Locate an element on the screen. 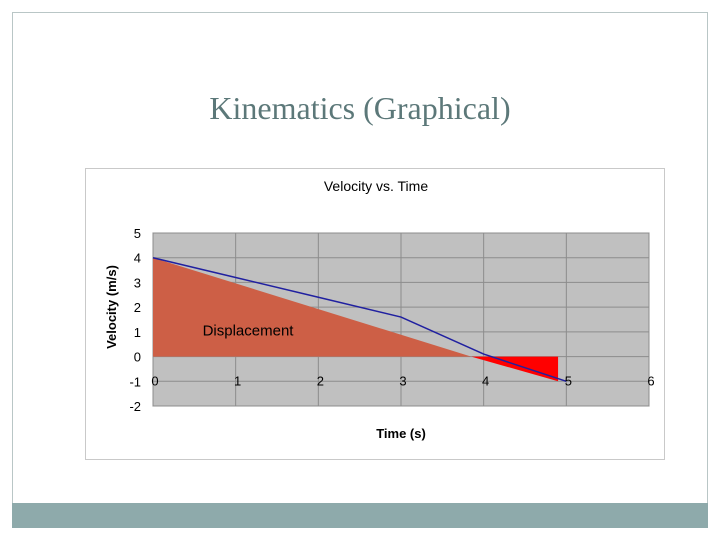 This screenshot has height=540, width=720. y-axis-title: Velocity (m/s) is located at coordinates (111, 307).